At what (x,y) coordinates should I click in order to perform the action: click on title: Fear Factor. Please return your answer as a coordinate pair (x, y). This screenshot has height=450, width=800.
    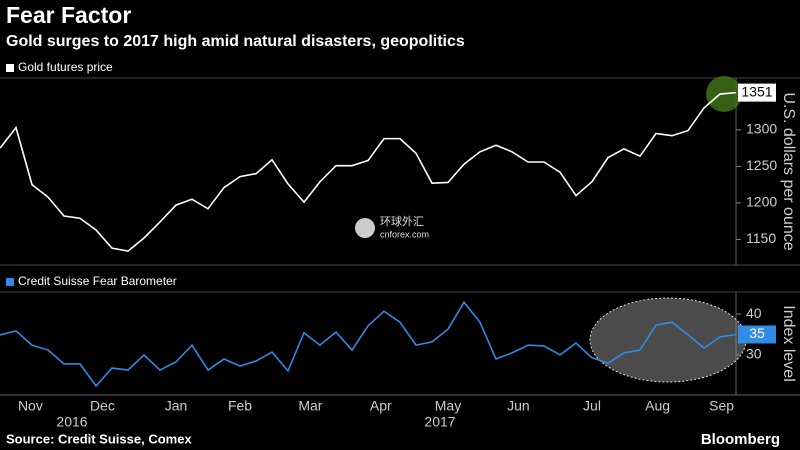
    Looking at the image, I should click on (68, 15).